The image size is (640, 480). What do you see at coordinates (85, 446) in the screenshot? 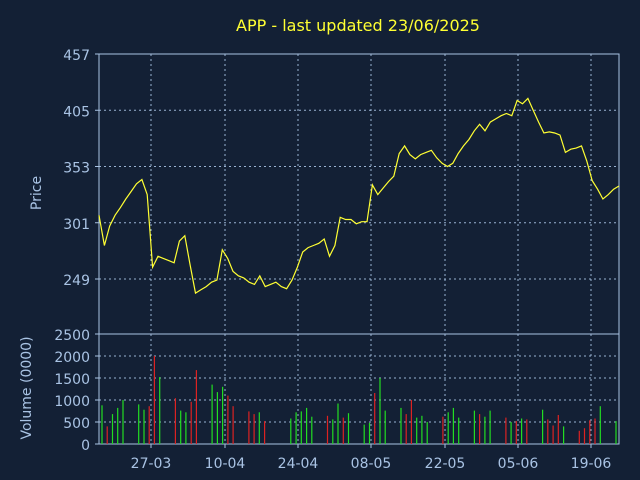
I see `volume-tick-label: 0` at bounding box center [85, 446].